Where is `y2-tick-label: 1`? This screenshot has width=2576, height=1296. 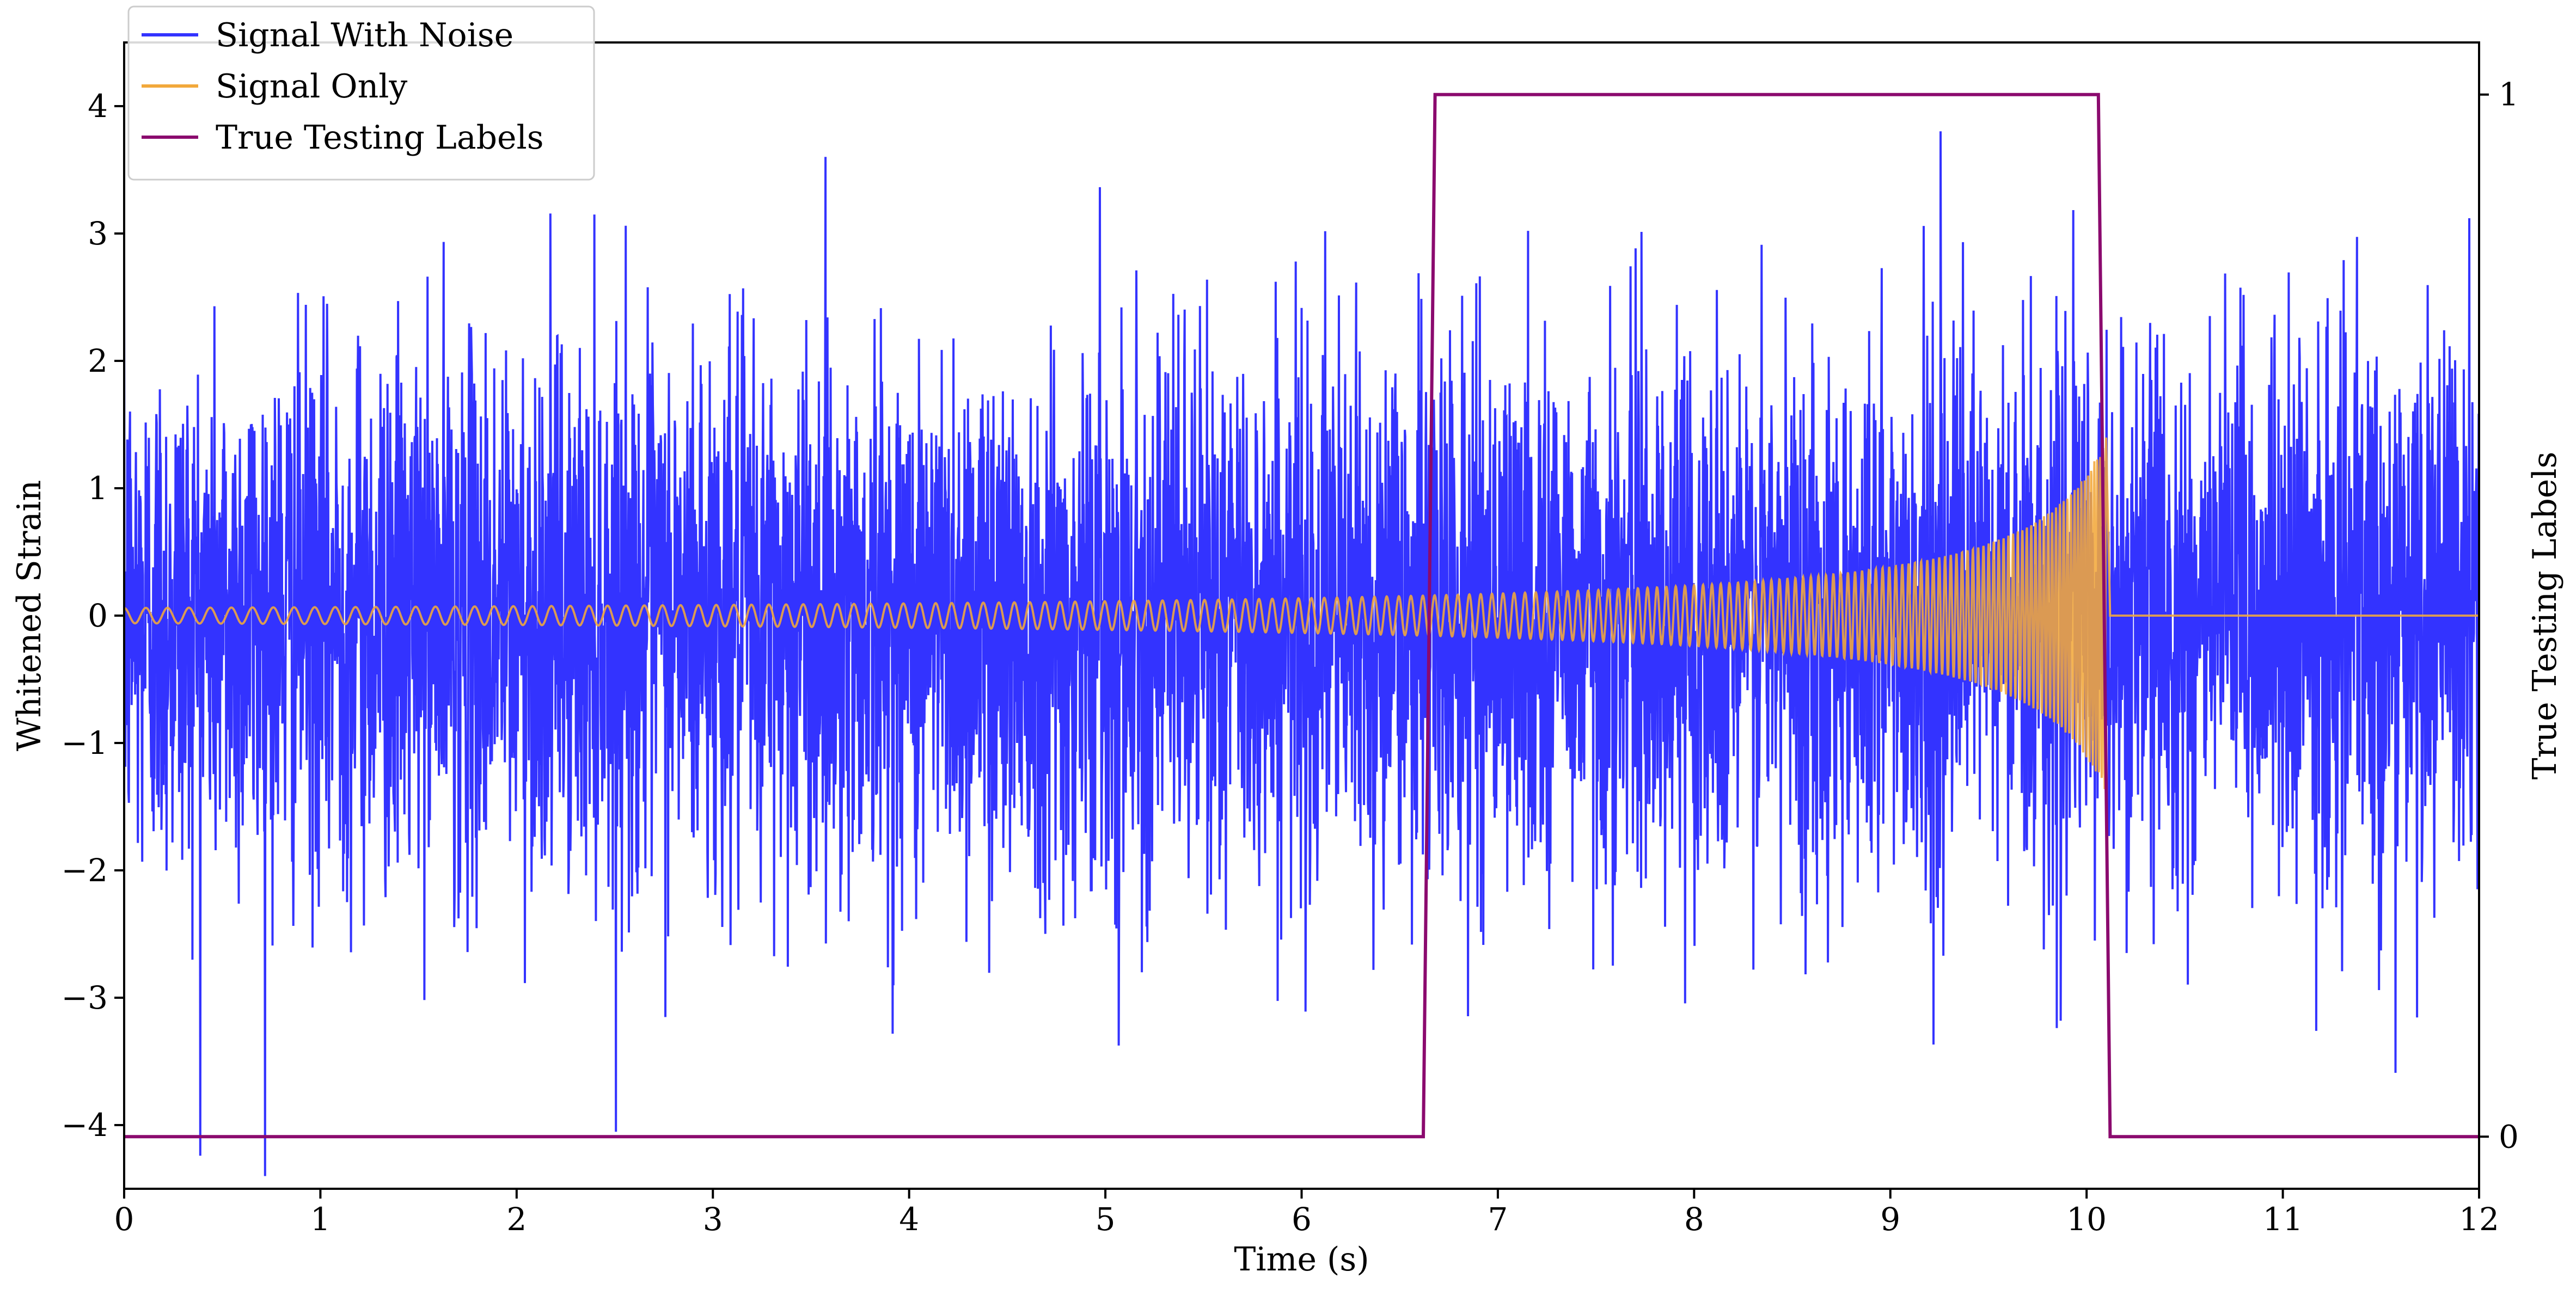
y2-tick-label: 1 is located at coordinates (2509, 94).